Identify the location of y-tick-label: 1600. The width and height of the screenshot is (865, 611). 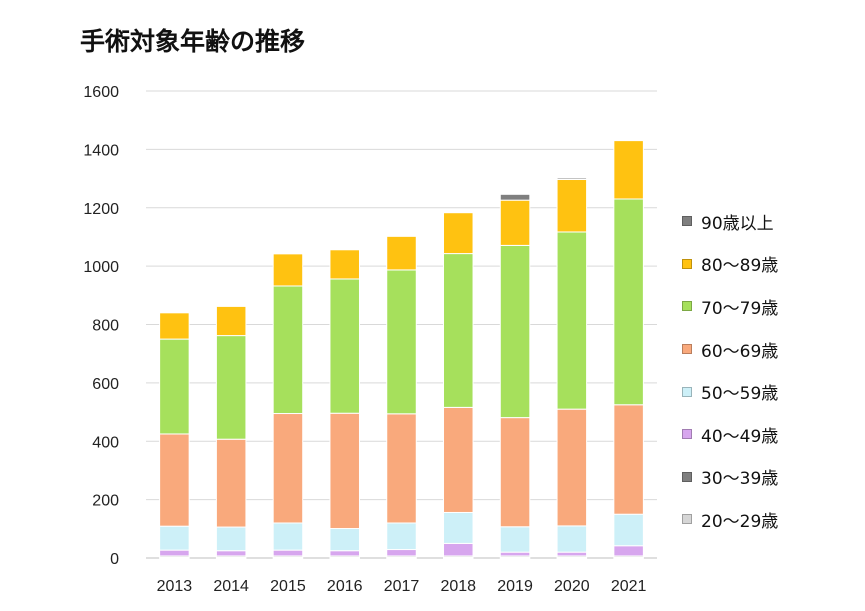
(101, 92).